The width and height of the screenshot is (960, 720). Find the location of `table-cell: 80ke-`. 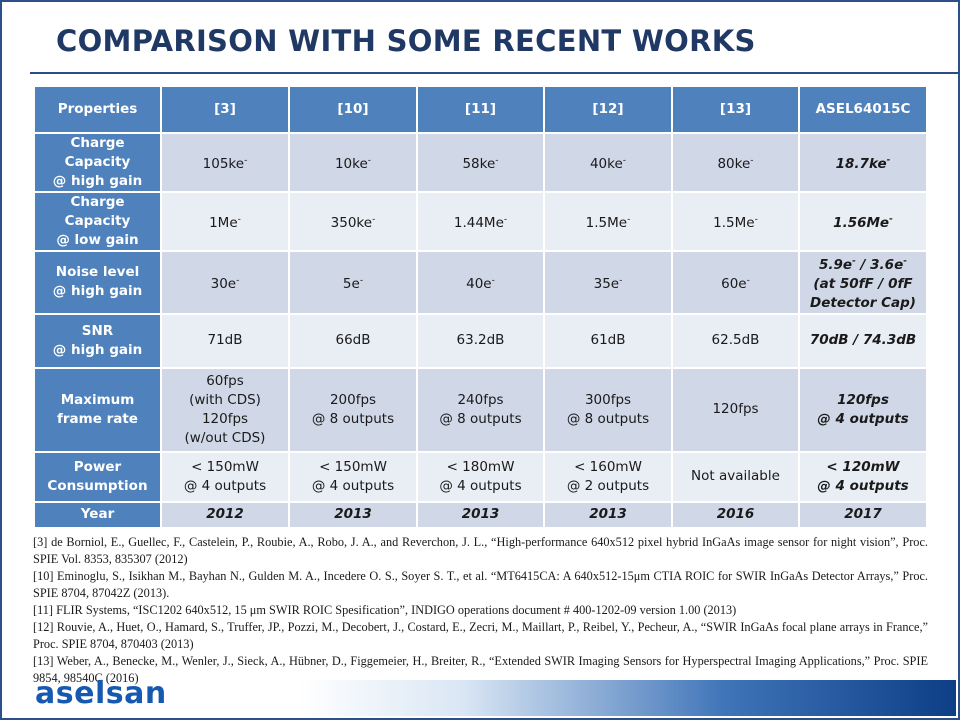

table-cell: 80ke- is located at coordinates (735, 162).